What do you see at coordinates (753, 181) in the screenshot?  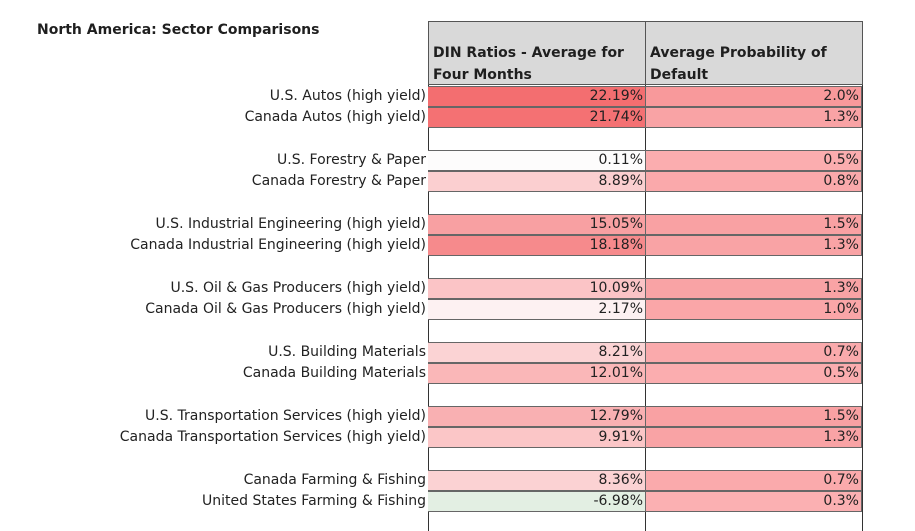 I see `probability-default-cell: 0.8%` at bounding box center [753, 181].